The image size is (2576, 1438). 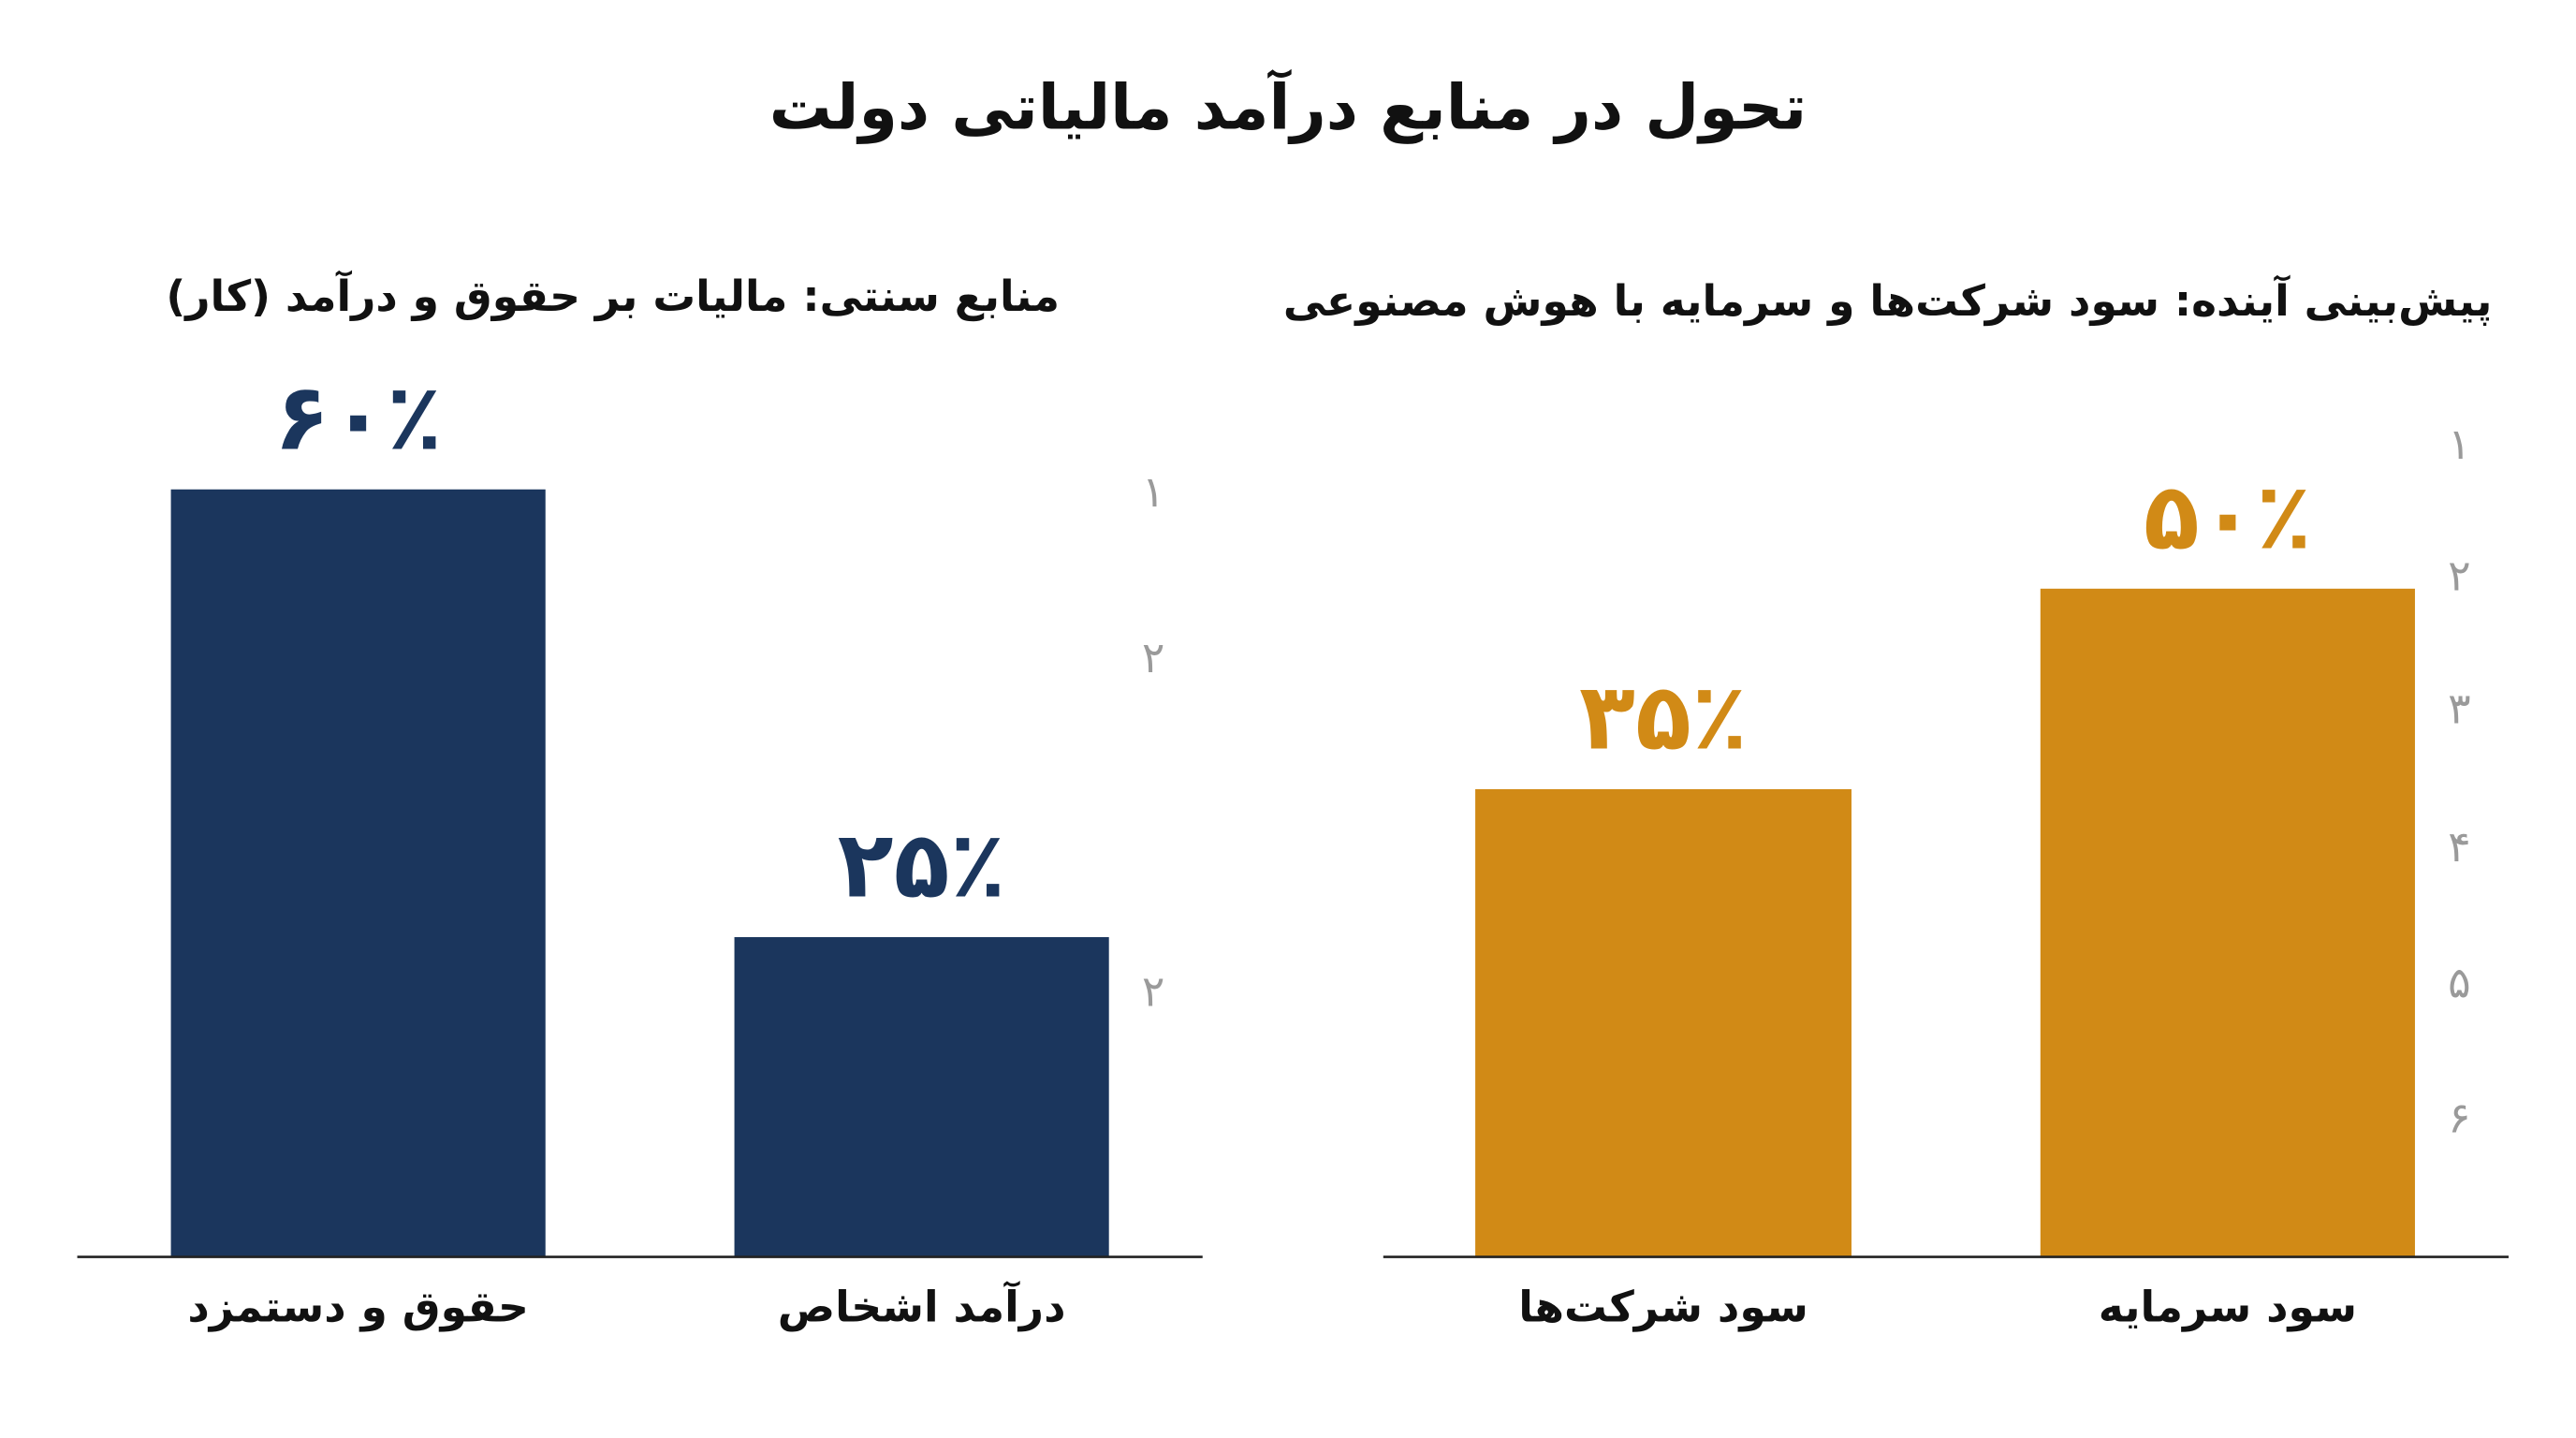 What do you see at coordinates (2459, 983) in the screenshot?
I see `side-label: ۵` at bounding box center [2459, 983].